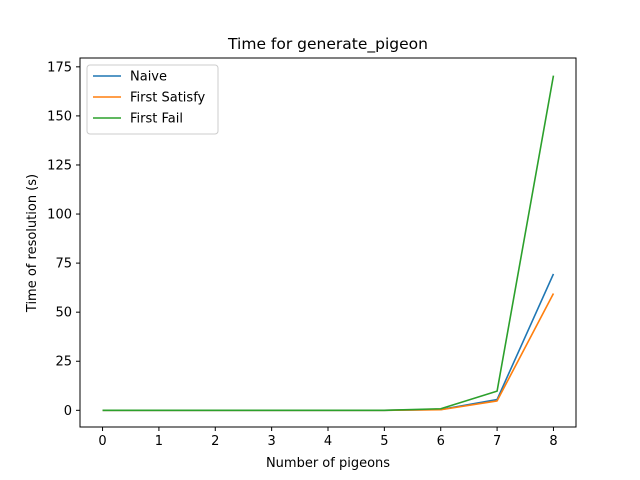  Describe the element at coordinates (148, 77) in the screenshot. I see `legend-label-0: Naive` at that location.